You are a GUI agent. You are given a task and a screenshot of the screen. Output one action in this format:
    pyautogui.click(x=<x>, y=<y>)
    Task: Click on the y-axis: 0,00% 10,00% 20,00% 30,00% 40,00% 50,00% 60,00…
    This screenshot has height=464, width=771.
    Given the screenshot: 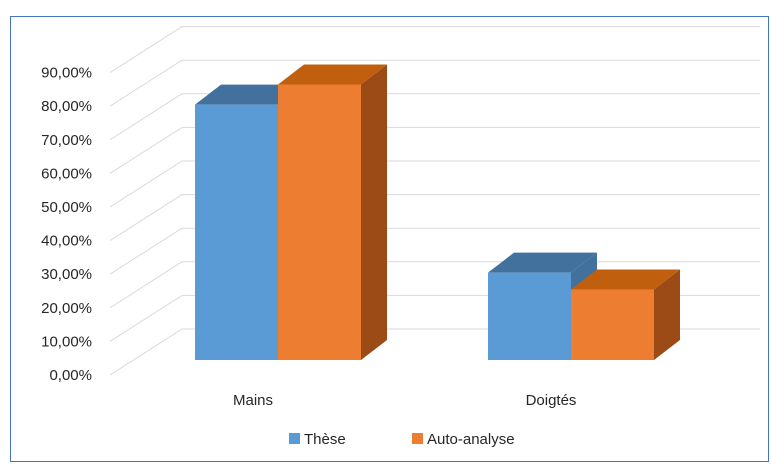 What is the action you would take?
    pyautogui.click(x=66, y=224)
    